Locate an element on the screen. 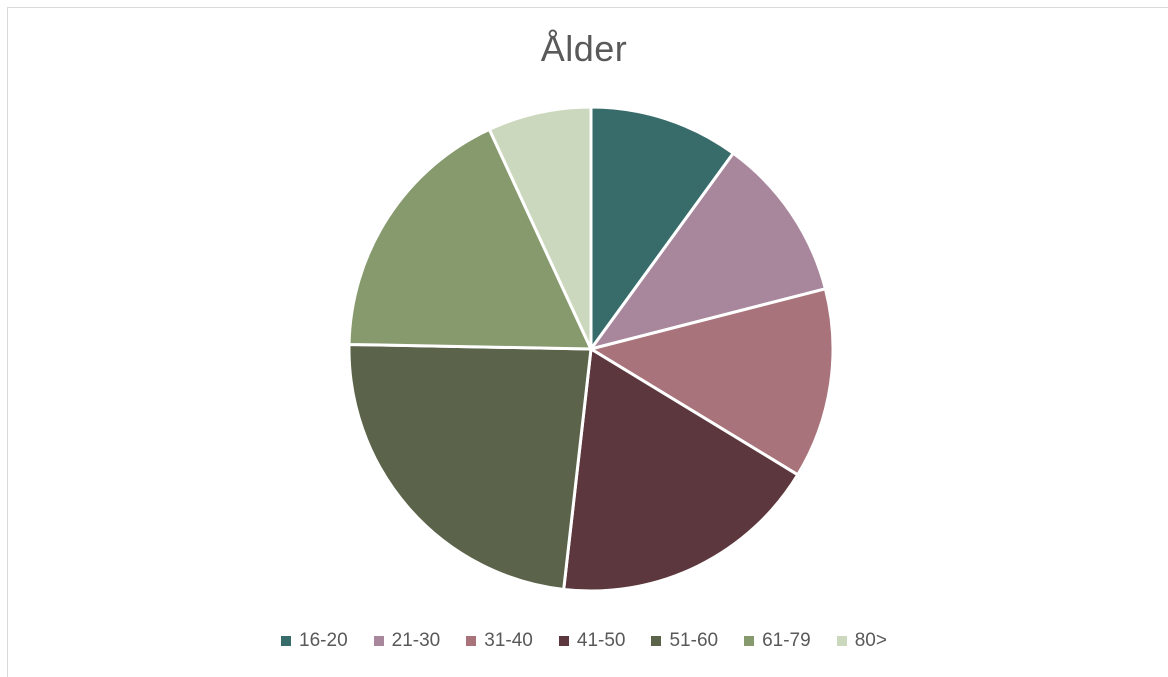 The width and height of the screenshot is (1168, 677). legend-label: 16-20 is located at coordinates (323, 640).